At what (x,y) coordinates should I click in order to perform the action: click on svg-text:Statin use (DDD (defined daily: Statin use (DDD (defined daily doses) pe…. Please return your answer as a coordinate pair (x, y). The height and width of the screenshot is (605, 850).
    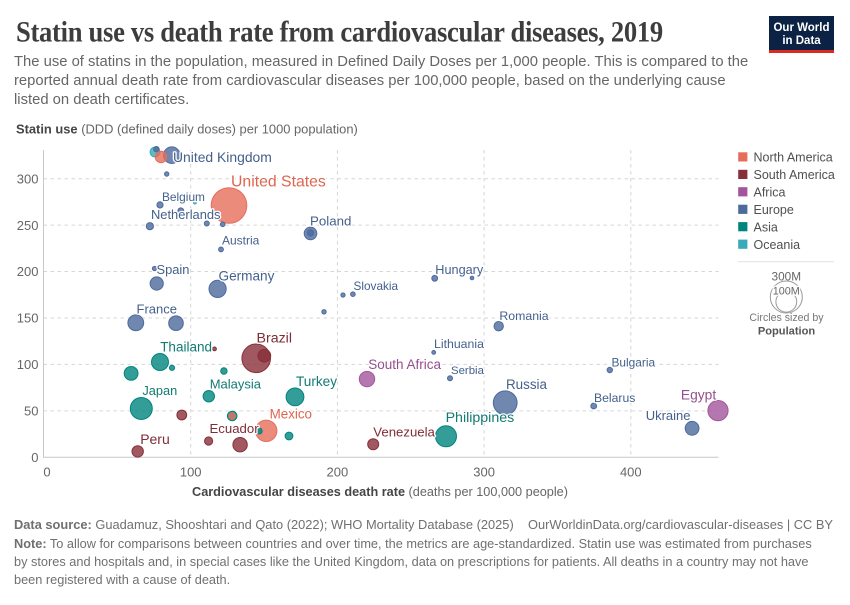
    Looking at the image, I should click on (187, 129).